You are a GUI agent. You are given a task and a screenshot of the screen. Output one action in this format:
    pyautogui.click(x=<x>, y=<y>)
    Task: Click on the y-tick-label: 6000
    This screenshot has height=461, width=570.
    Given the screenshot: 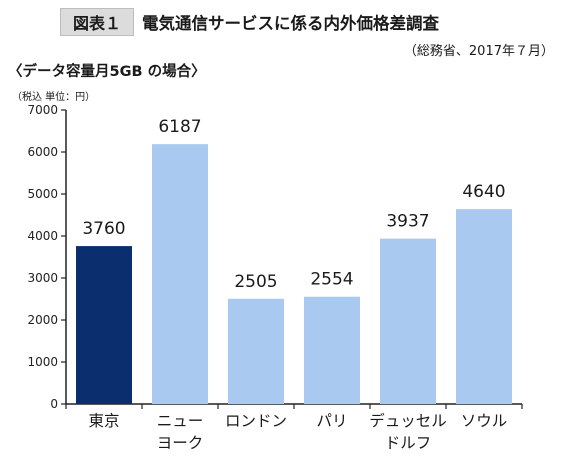 What is the action you would take?
    pyautogui.click(x=42, y=152)
    